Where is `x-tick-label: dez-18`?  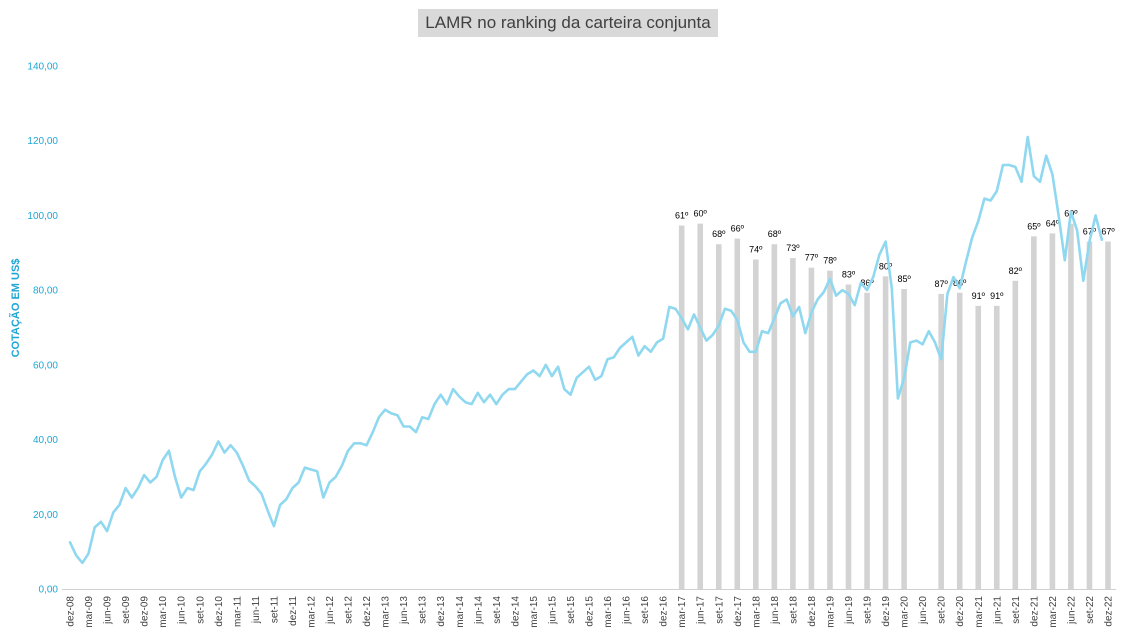 x-tick-label: dez-18 is located at coordinates (812, 611).